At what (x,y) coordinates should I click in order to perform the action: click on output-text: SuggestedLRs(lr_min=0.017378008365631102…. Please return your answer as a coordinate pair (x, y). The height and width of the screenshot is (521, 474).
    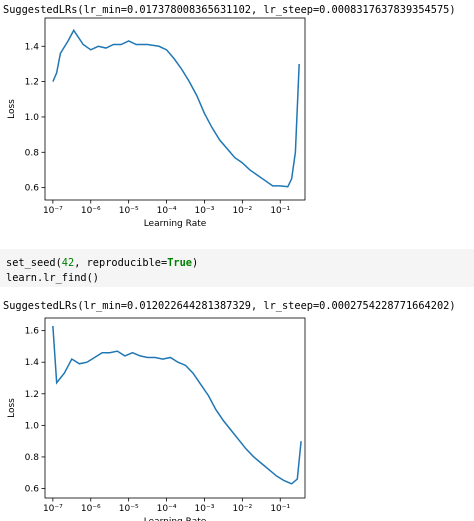
    Looking at the image, I should click on (229, 10).